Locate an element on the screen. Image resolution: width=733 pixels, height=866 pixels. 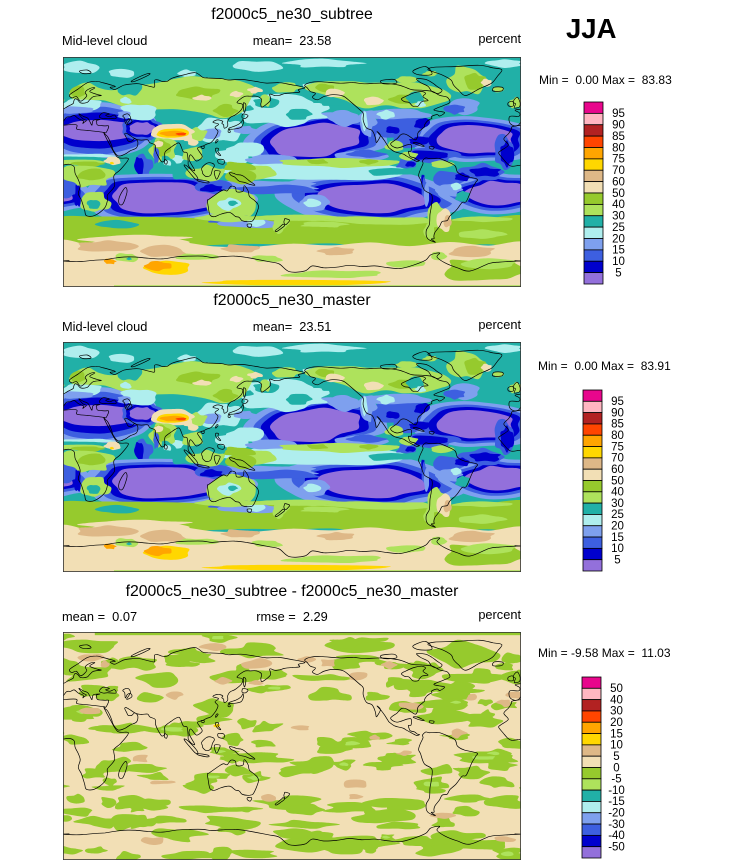
svg-text: -15 is located at coordinates (616, 802).